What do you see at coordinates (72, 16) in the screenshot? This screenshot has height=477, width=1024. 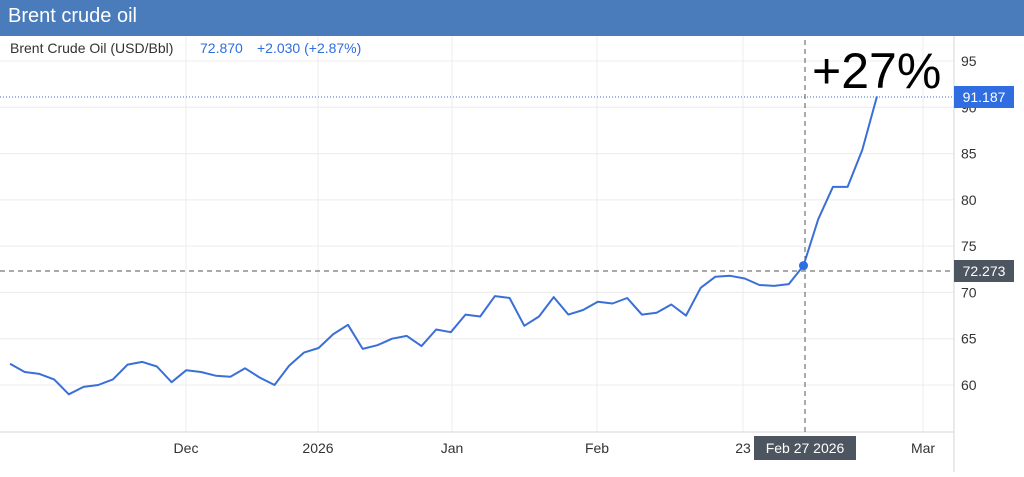 I see `page-title: Brent crude oil` at bounding box center [72, 16].